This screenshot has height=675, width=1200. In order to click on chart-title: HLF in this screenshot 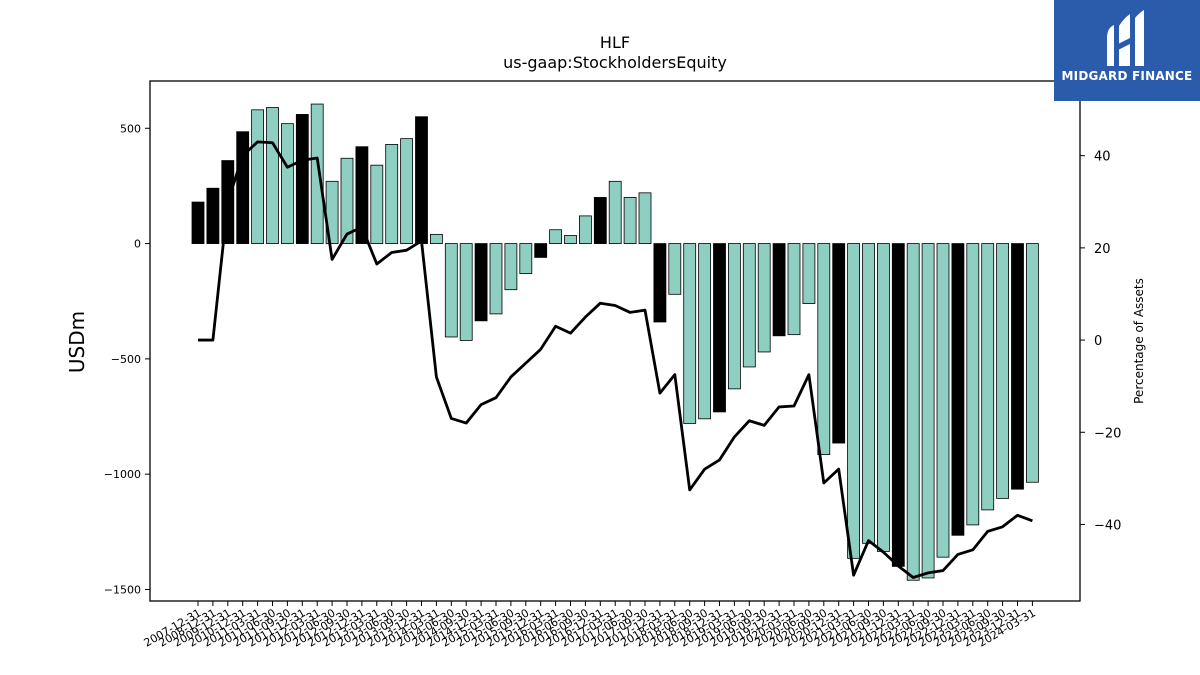, I will do `click(615, 42)`.